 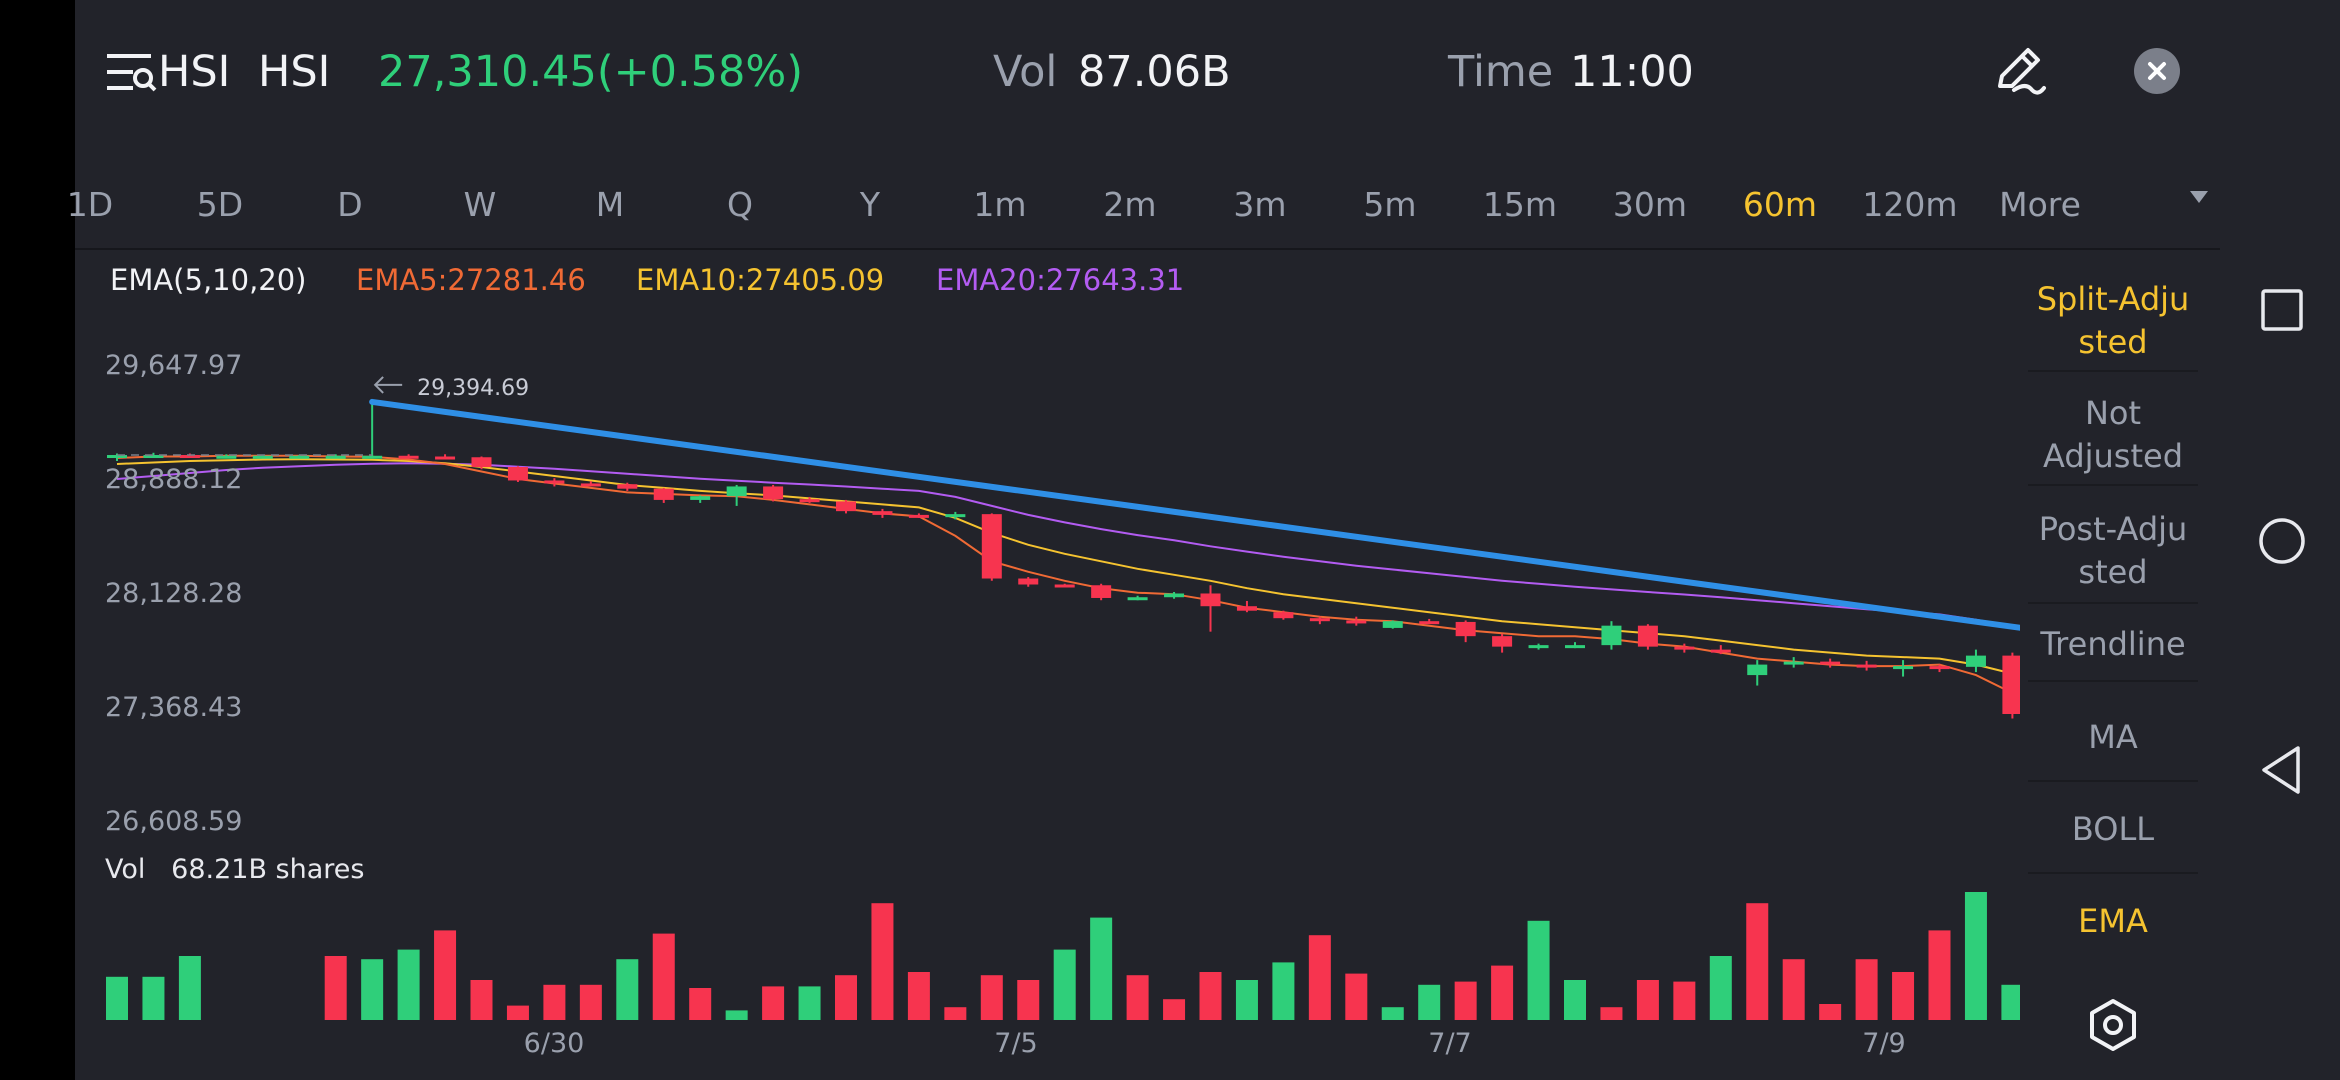 What do you see at coordinates (1154, 72) in the screenshot?
I see `vol-value: 87.06B` at bounding box center [1154, 72].